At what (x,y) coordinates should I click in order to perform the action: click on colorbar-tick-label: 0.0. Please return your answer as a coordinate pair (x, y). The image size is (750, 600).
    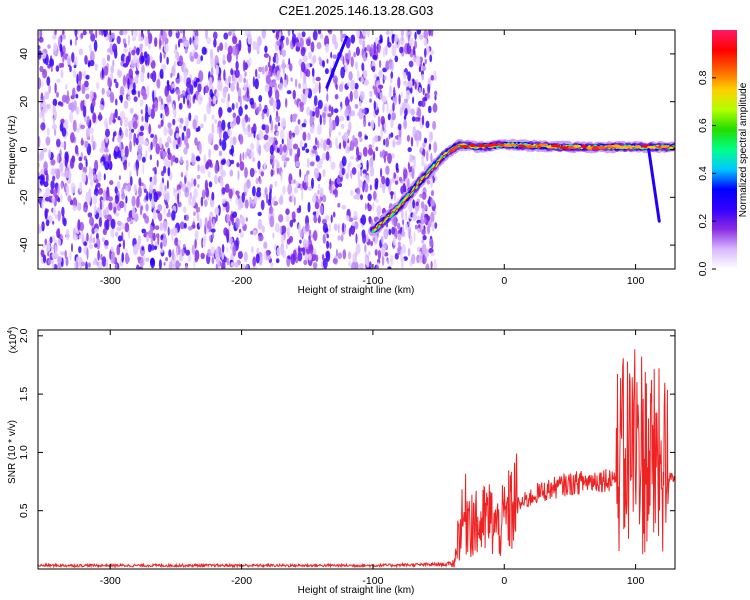
    Looking at the image, I should click on (703, 269).